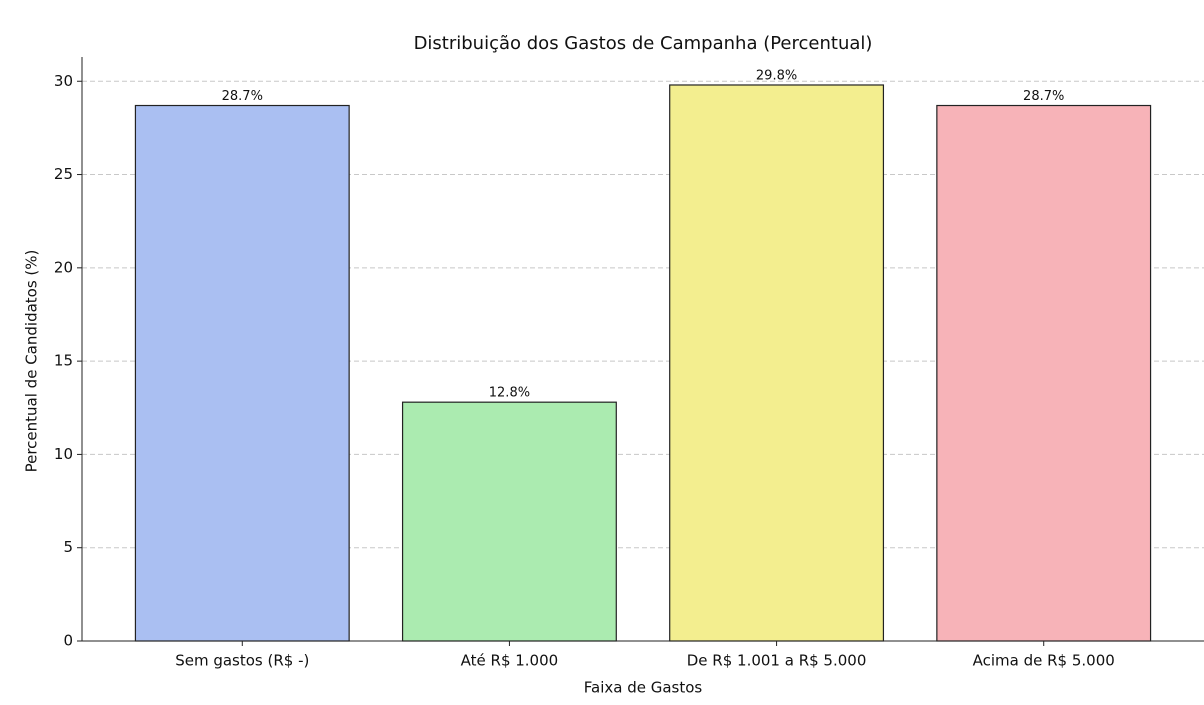  Describe the element at coordinates (68, 641) in the screenshot. I see `y-tick-label: 0` at that location.